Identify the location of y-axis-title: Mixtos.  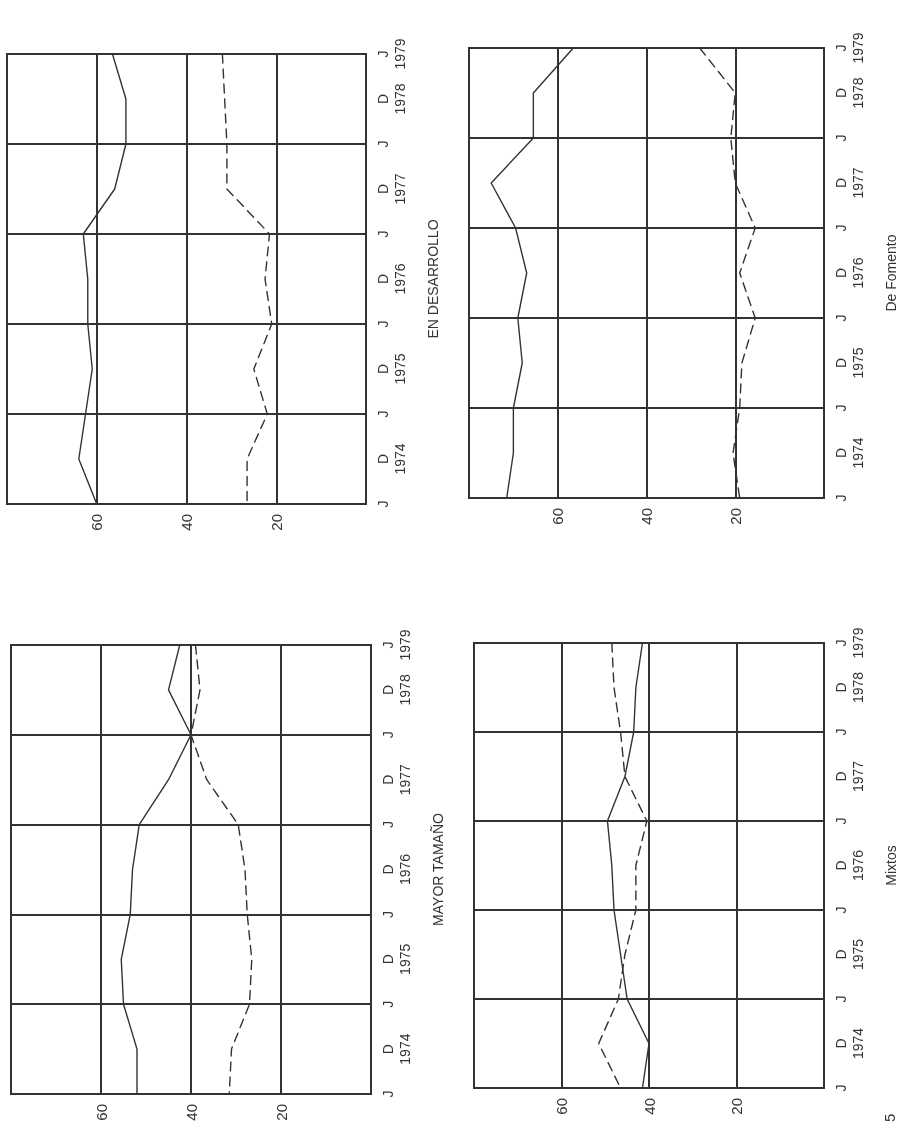
(891, 865).